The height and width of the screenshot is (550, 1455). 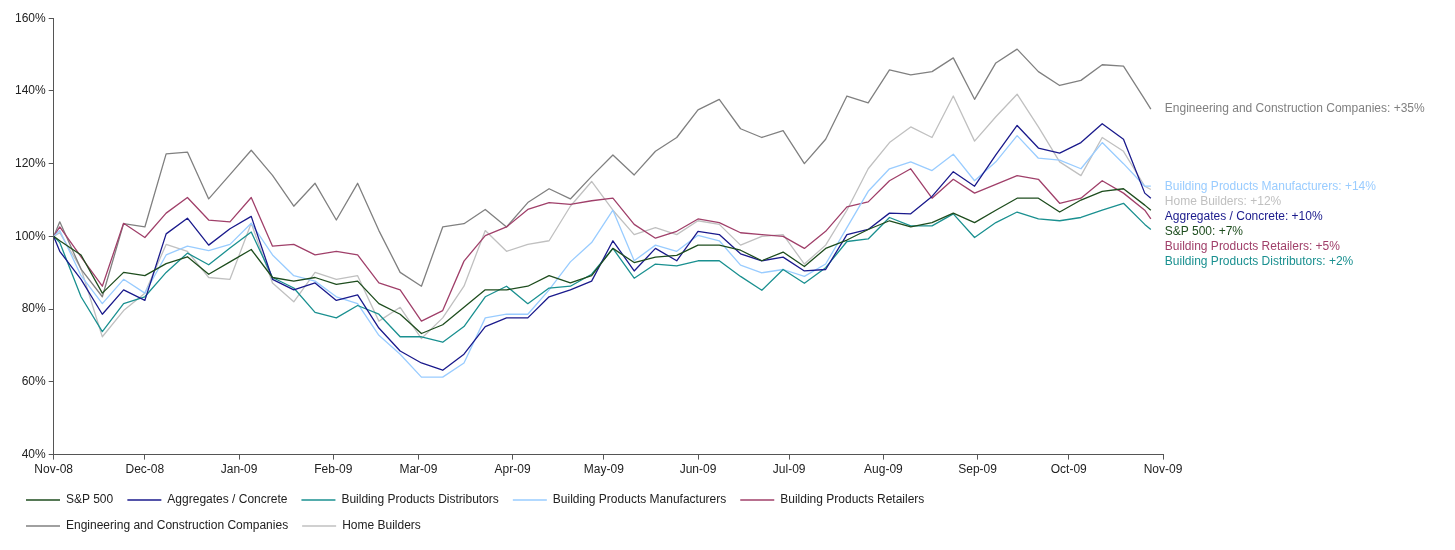 What do you see at coordinates (381, 525) in the screenshot?
I see `legend-label: Home Builders` at bounding box center [381, 525].